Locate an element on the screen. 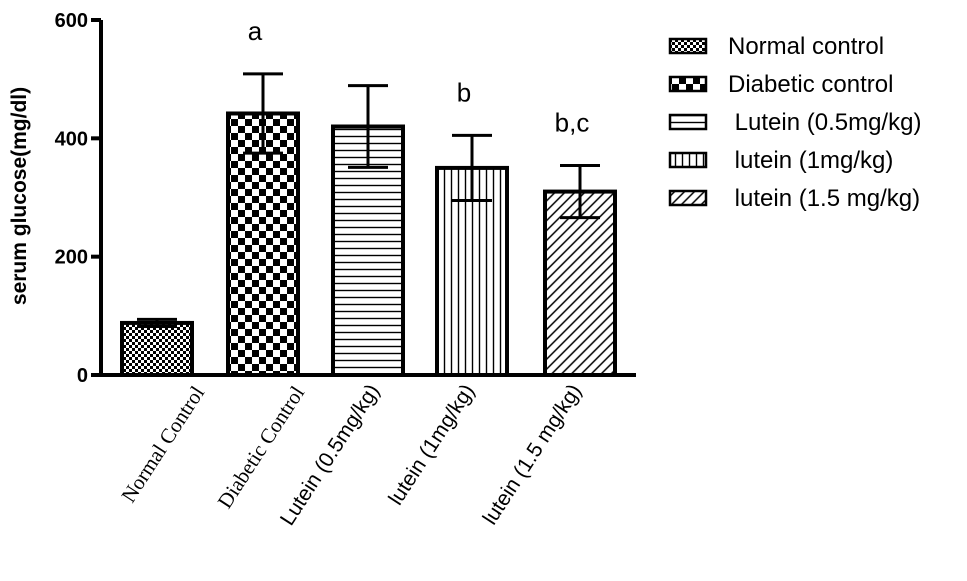 The height and width of the screenshot is (581, 967). x-tick-label: lutein (1.5 mg/kg) is located at coordinates (533, 454).